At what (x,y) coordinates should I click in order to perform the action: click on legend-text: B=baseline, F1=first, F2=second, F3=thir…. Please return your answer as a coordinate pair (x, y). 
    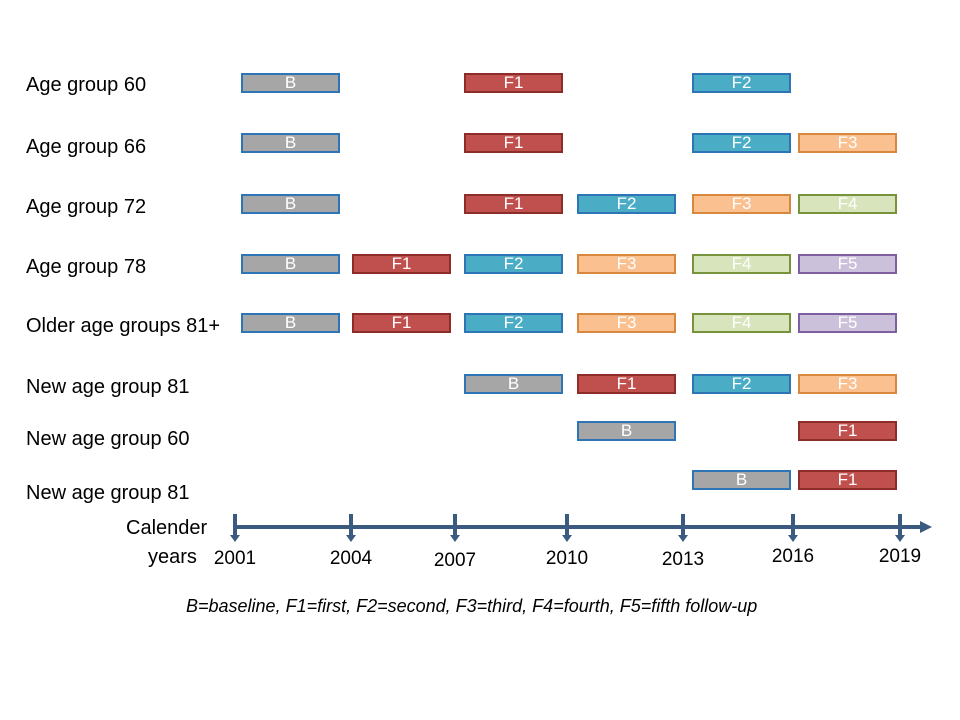
    Looking at the image, I should click on (472, 606).